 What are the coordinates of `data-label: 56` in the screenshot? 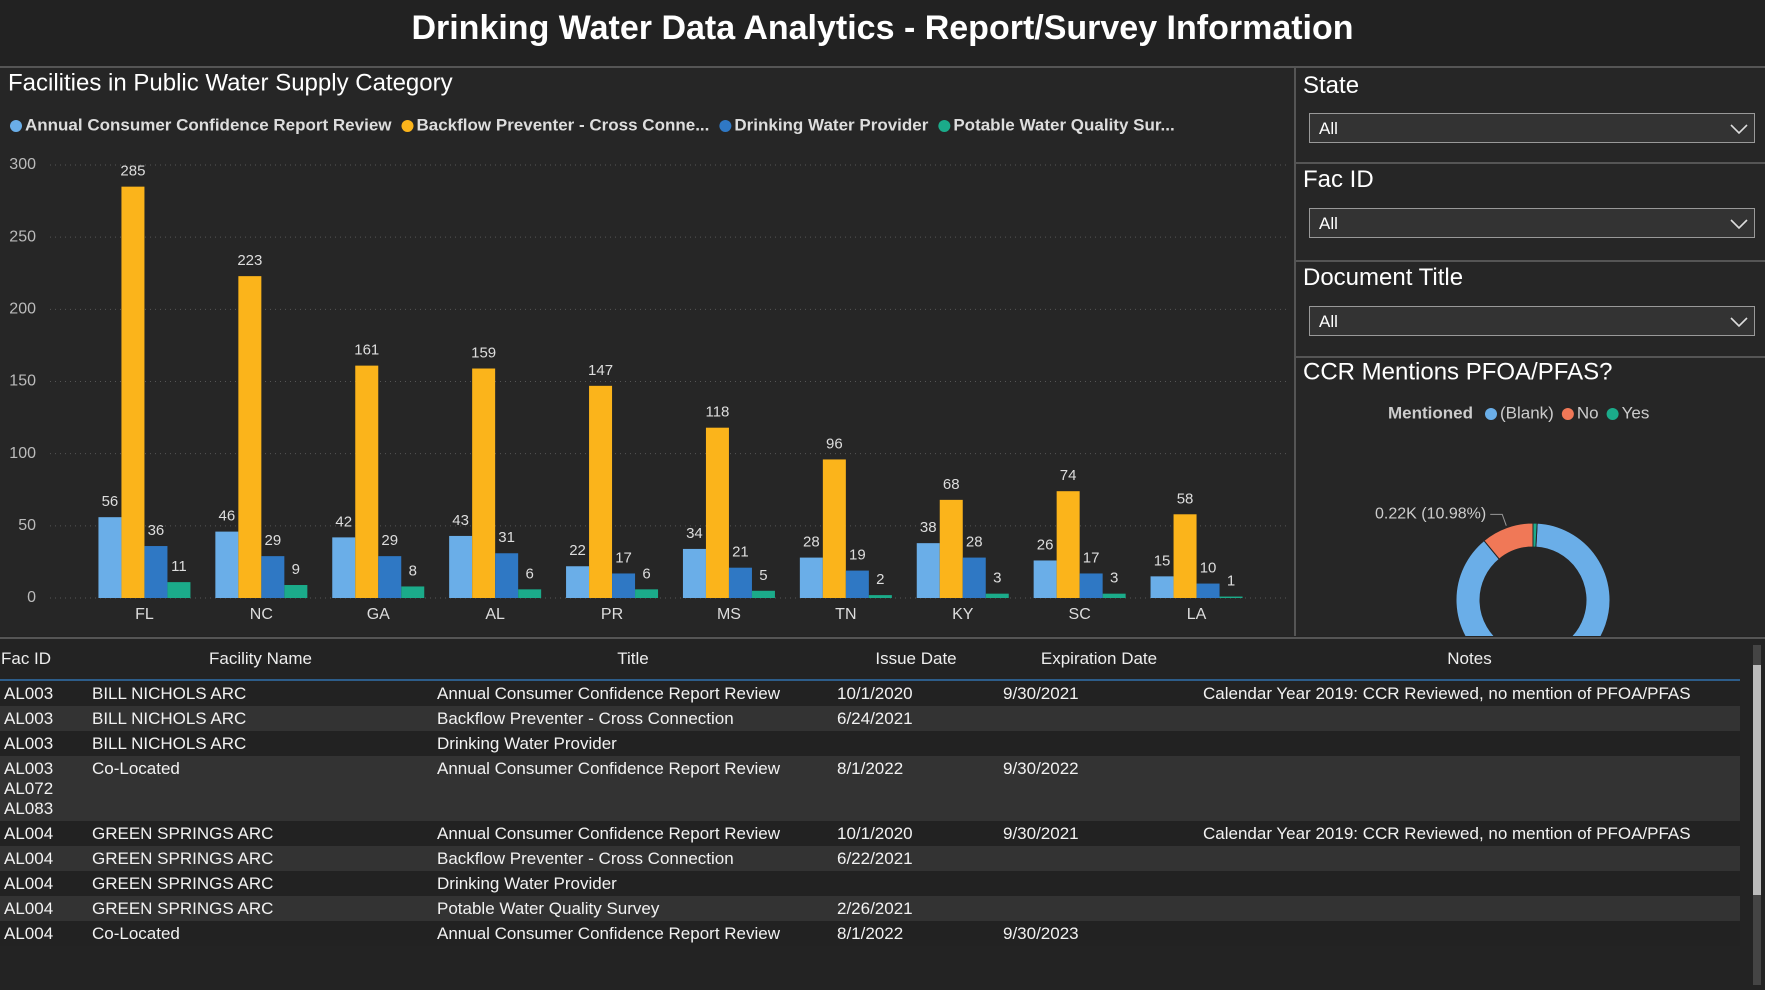 It's located at (110, 501).